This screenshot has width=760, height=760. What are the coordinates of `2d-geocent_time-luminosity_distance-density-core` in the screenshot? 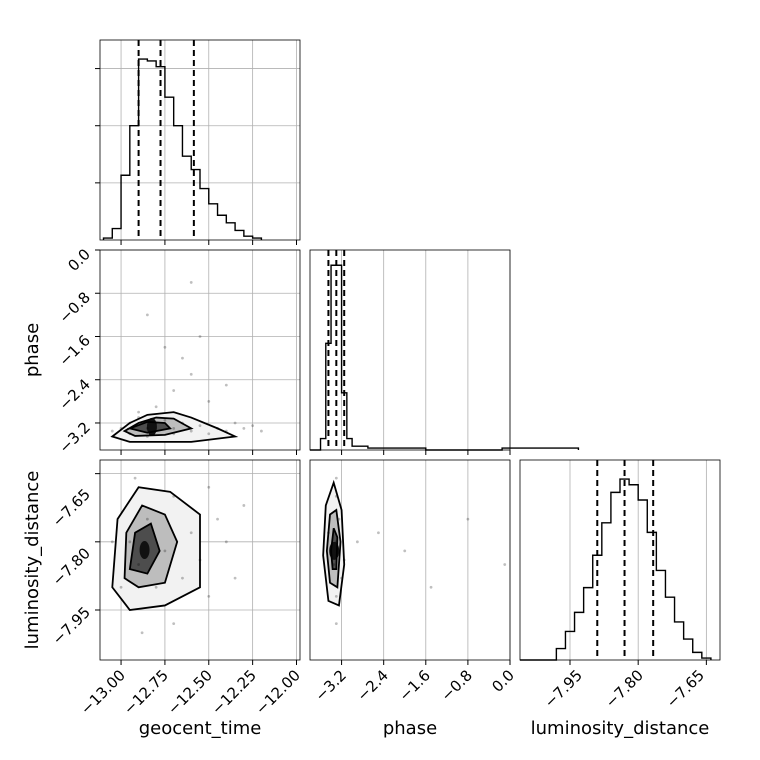 It's located at (144, 550).